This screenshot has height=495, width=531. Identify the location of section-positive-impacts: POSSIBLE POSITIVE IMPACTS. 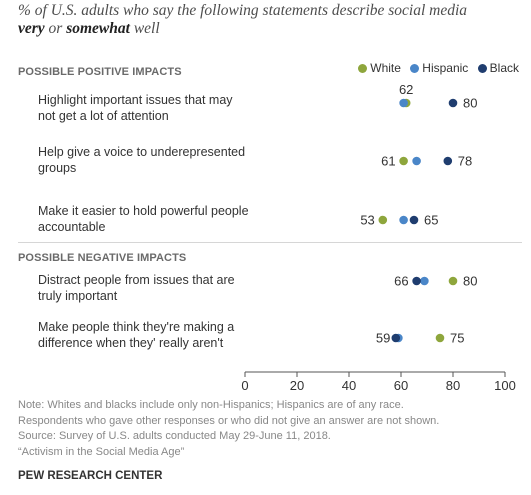
(100, 72).